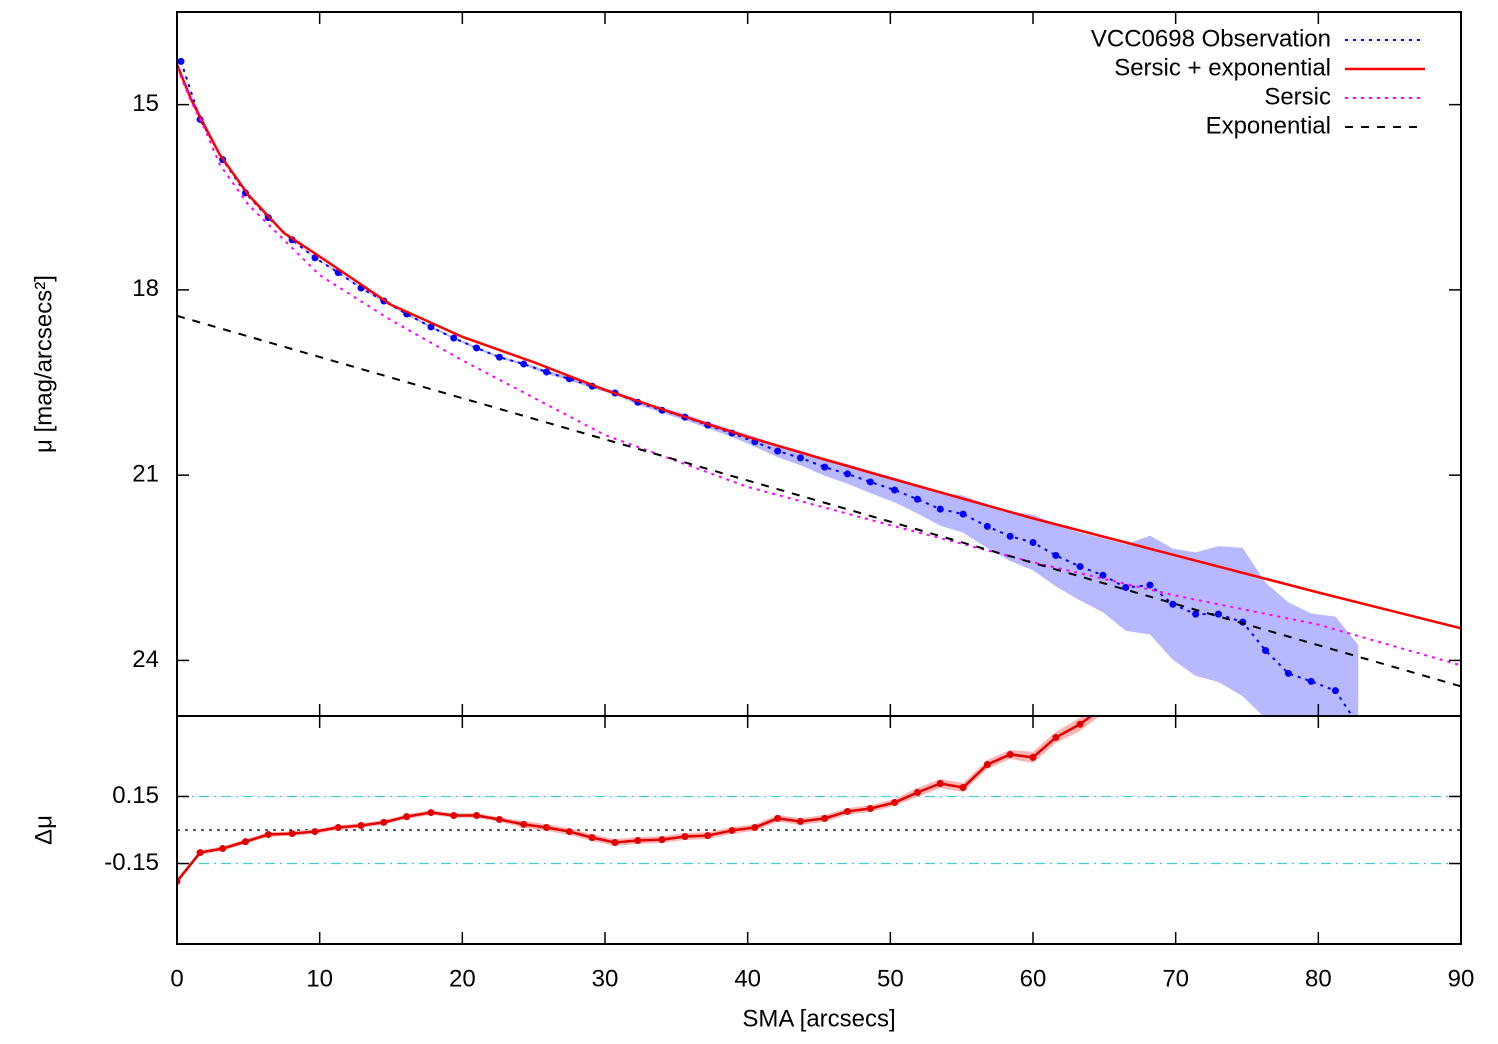  I want to click on legend-label: Sersic, so click(1297, 96).